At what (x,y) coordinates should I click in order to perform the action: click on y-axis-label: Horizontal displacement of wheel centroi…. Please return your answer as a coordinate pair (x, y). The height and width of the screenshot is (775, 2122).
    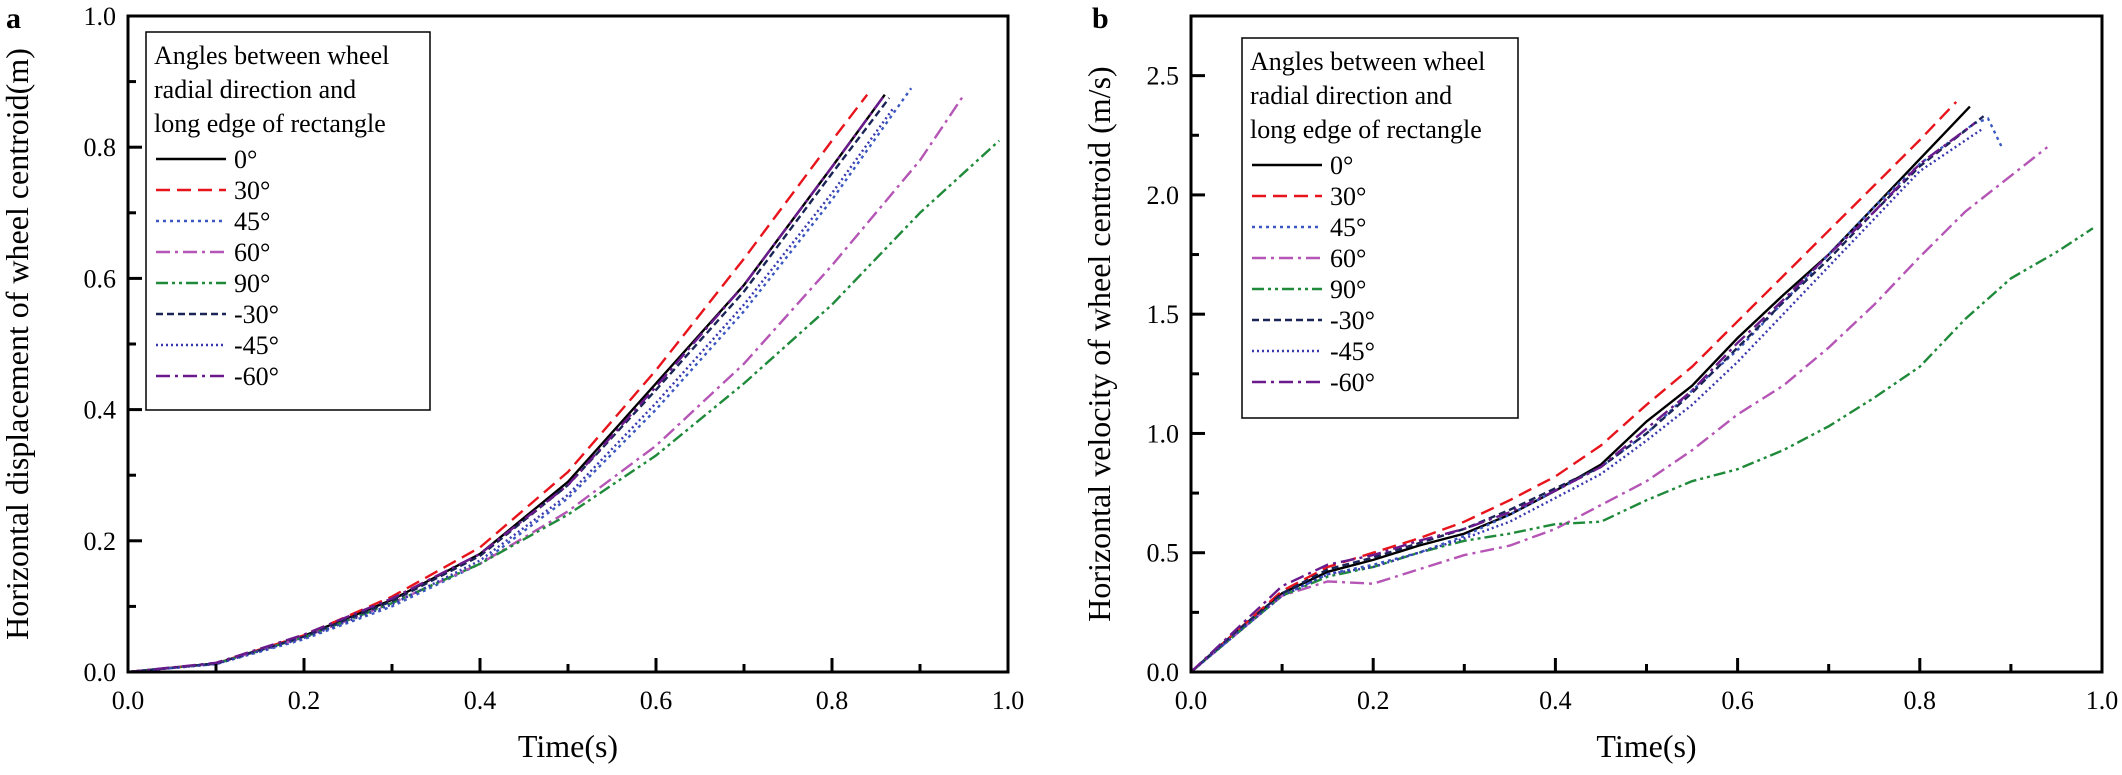
    Looking at the image, I should click on (17, 344).